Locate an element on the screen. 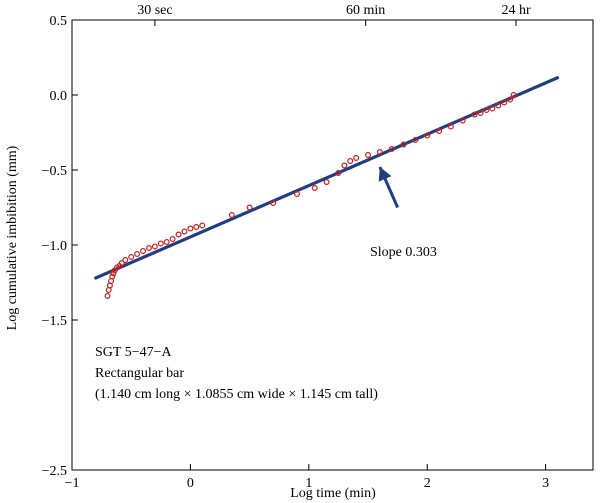  y-tick-label: −1.0 is located at coordinates (54, 246).